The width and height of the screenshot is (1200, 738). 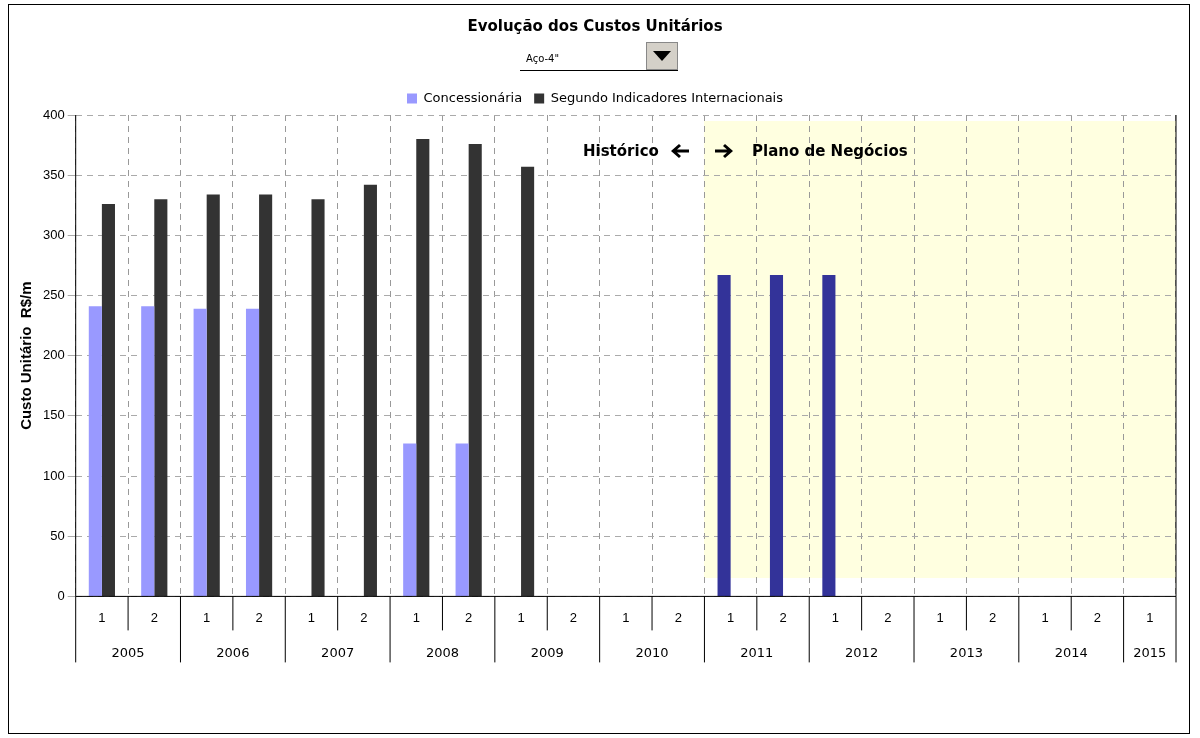 What do you see at coordinates (53, 234) in the screenshot?
I see `y-tick-label: 300` at bounding box center [53, 234].